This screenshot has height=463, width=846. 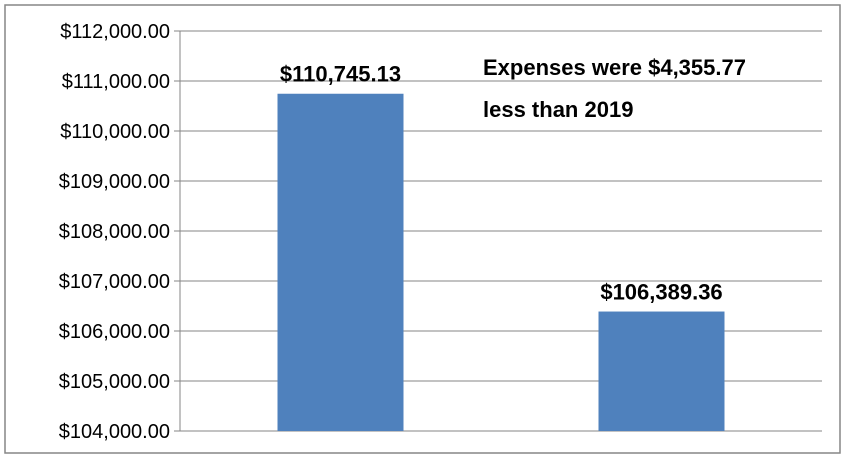 What do you see at coordinates (115, 132) in the screenshot?
I see `y-tick-label: $110,000.00` at bounding box center [115, 132].